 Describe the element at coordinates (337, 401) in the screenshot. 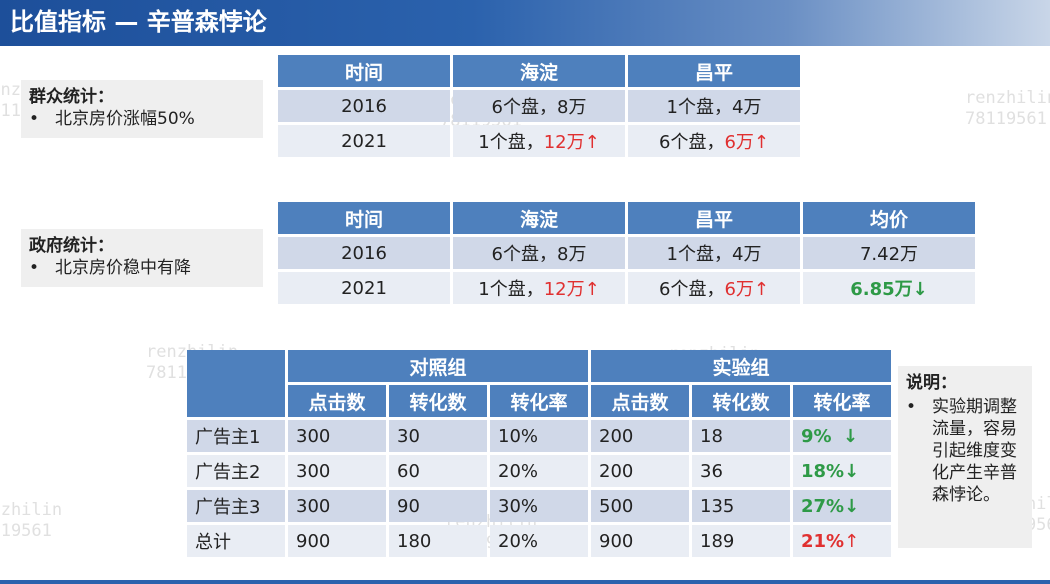

I see `header-cell: 点击数` at that location.